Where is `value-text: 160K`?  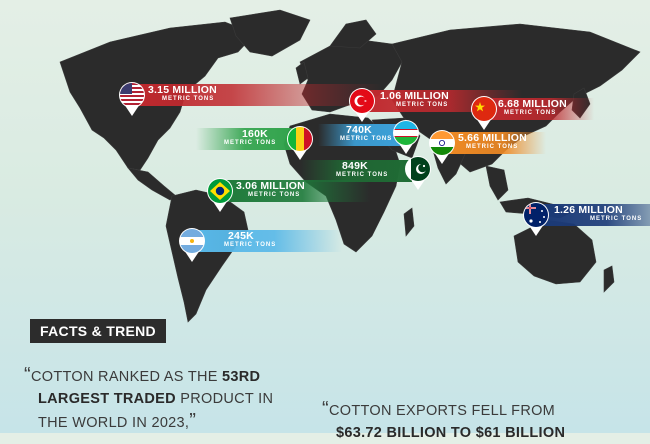
value-text: 160K is located at coordinates (255, 134).